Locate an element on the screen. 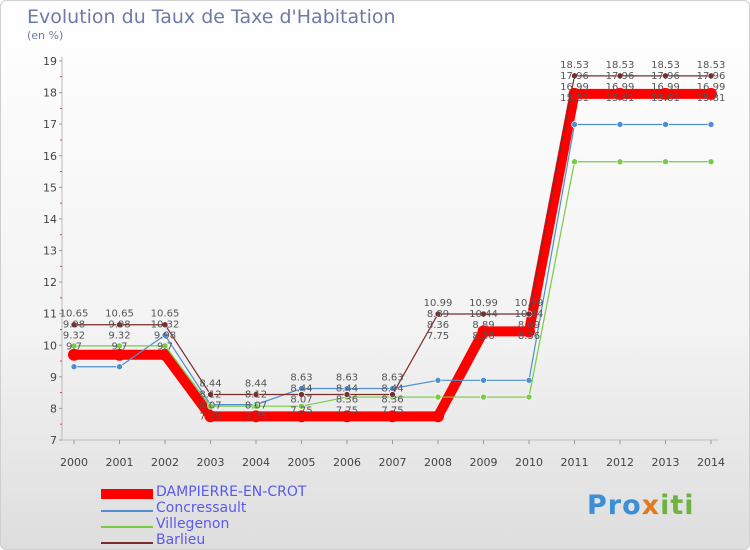  x-tick-label: 2004 is located at coordinates (256, 462).